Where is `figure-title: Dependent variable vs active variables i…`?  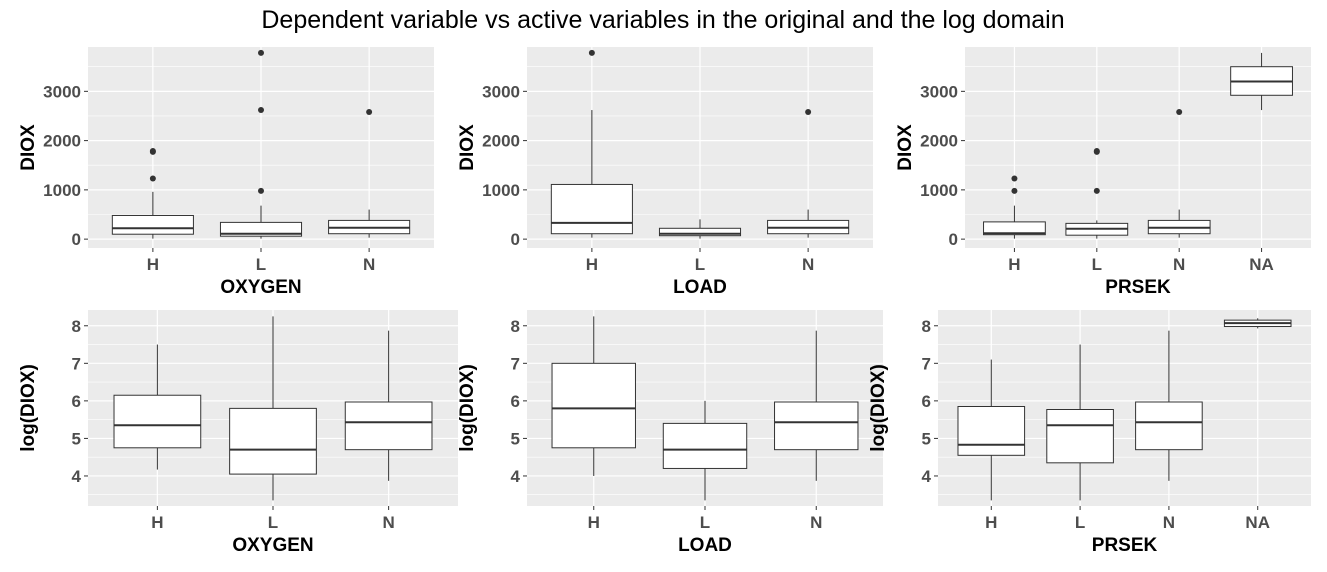
figure-title: Dependent variable vs active variables i… is located at coordinates (662, 20).